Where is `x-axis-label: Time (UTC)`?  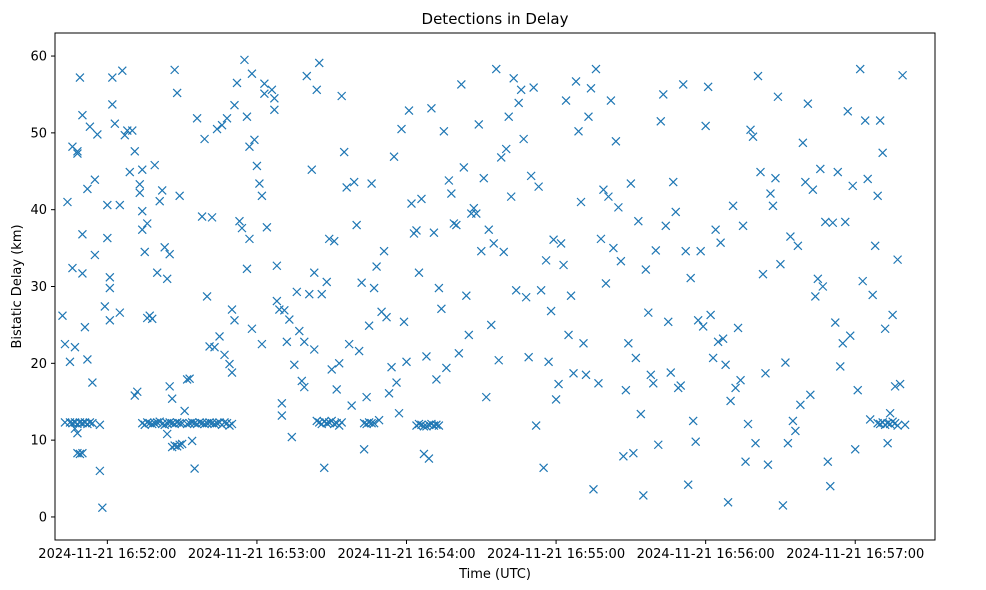
x-axis-label: Time (UTC) is located at coordinates (494, 574).